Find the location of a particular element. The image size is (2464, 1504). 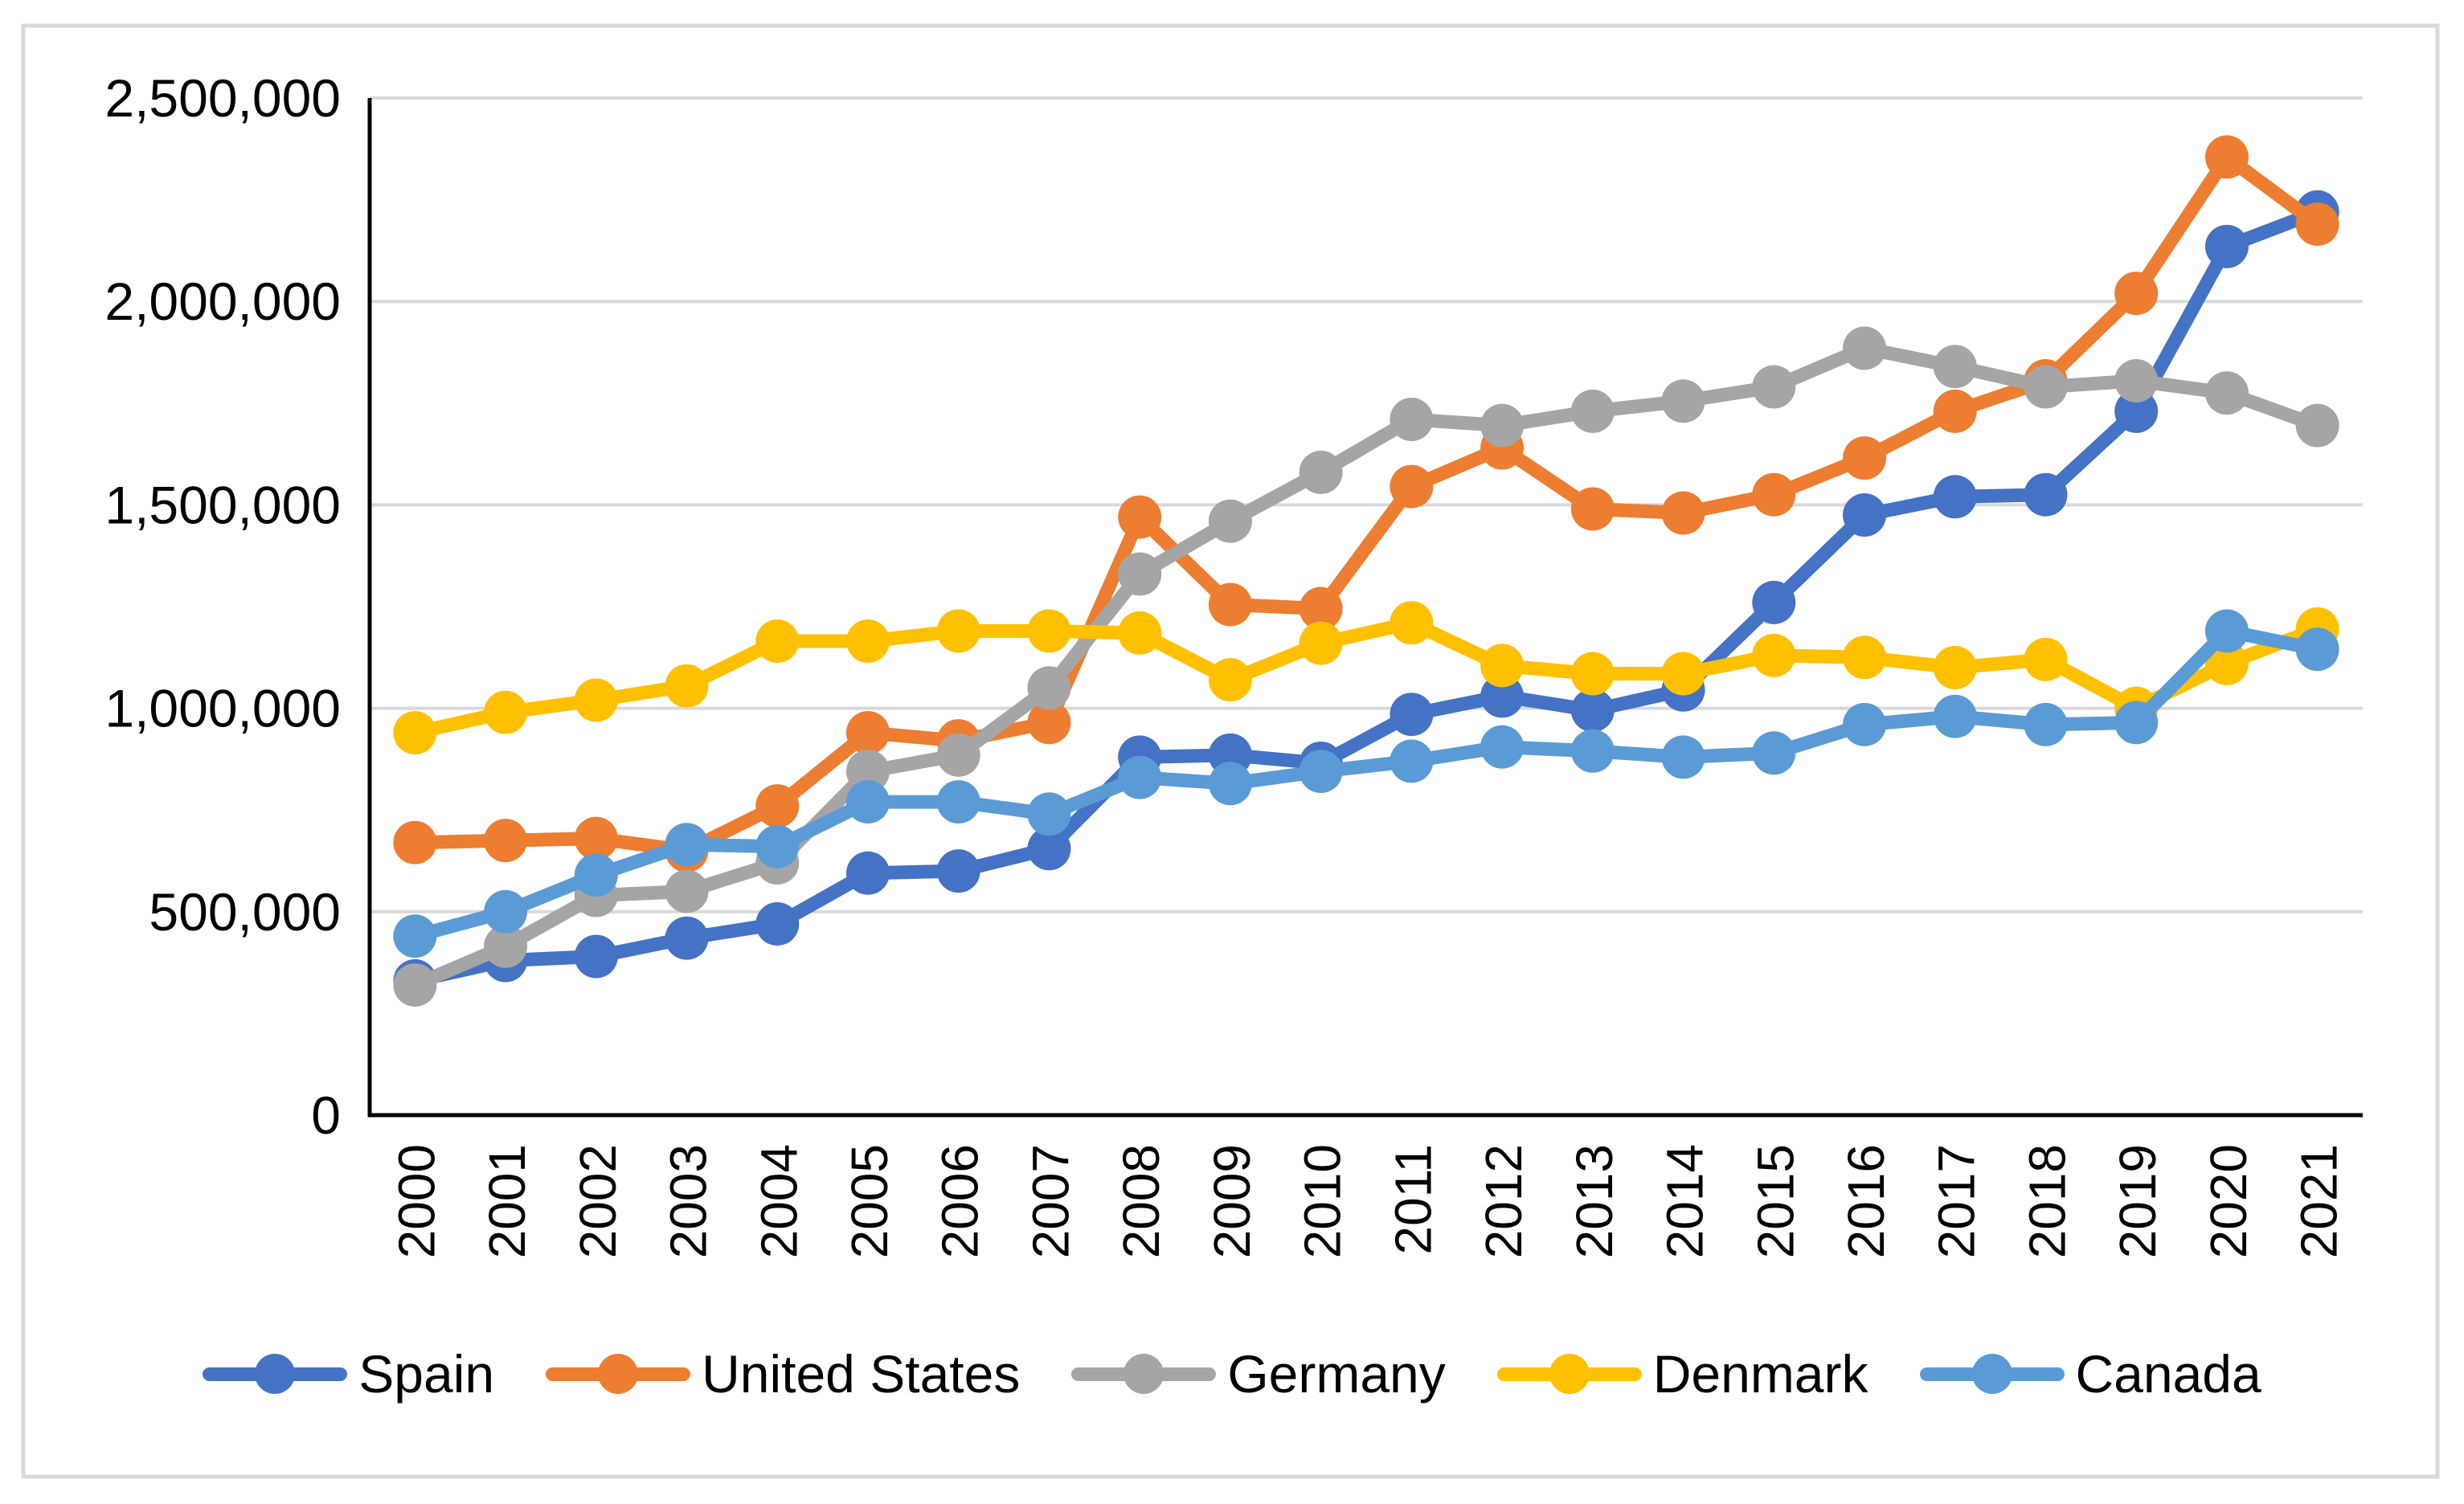

data-point-canada-2018 is located at coordinates (2046, 724).